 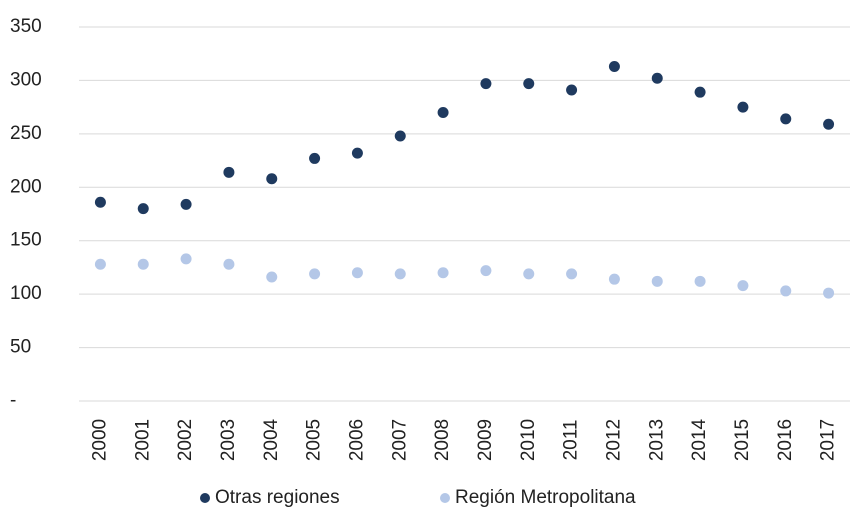 What do you see at coordinates (485, 440) in the screenshot?
I see `x-tick-label: 2009` at bounding box center [485, 440].